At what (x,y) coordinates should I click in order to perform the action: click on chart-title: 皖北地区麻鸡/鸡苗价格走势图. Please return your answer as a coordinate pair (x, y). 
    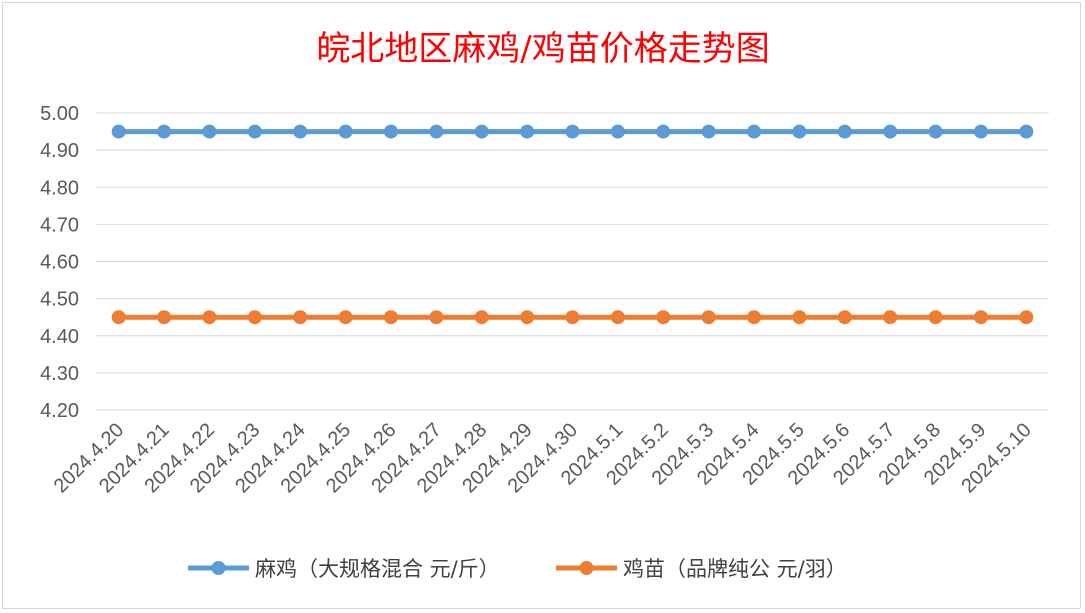
    Looking at the image, I should click on (542, 49).